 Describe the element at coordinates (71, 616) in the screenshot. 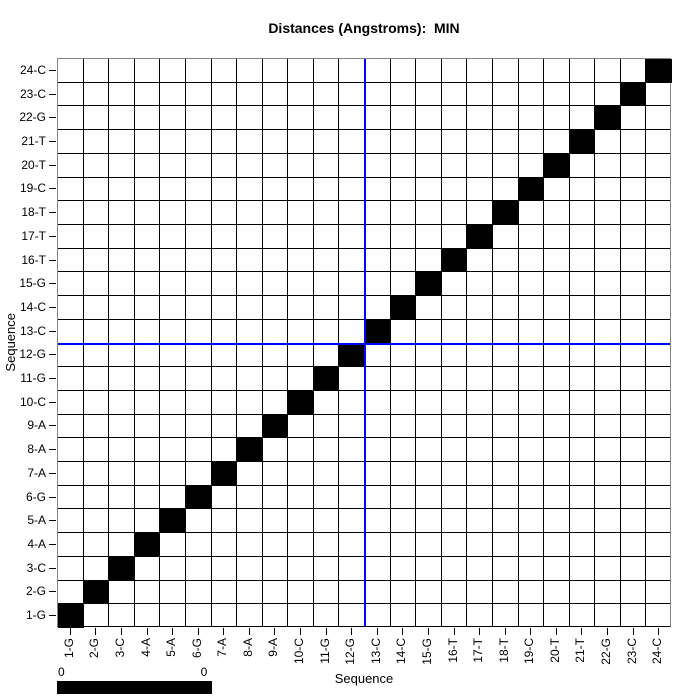

I see `matrix-cell-1-G-1-G` at that location.